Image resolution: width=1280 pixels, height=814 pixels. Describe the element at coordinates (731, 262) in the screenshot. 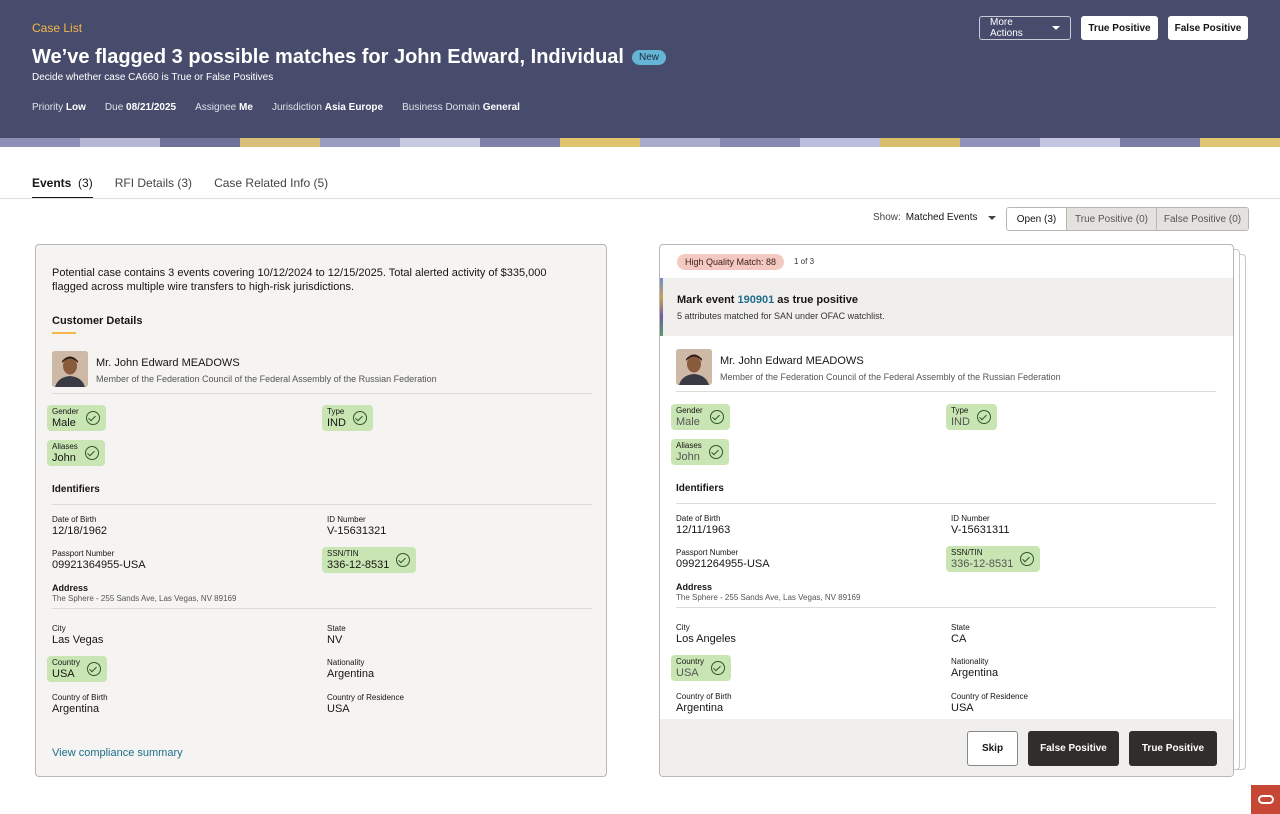

I see `quality-badge: High Quality Match: 88` at that location.